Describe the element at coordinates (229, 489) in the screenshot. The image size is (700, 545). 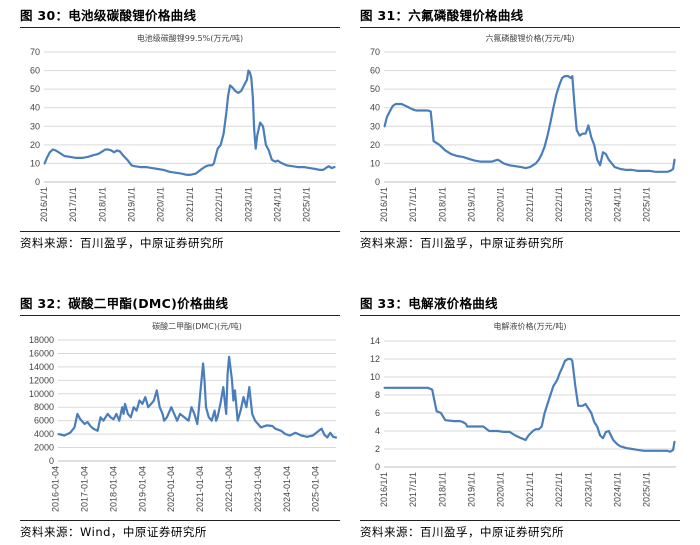
I see `x-tick-label: 2022-01-04` at that location.